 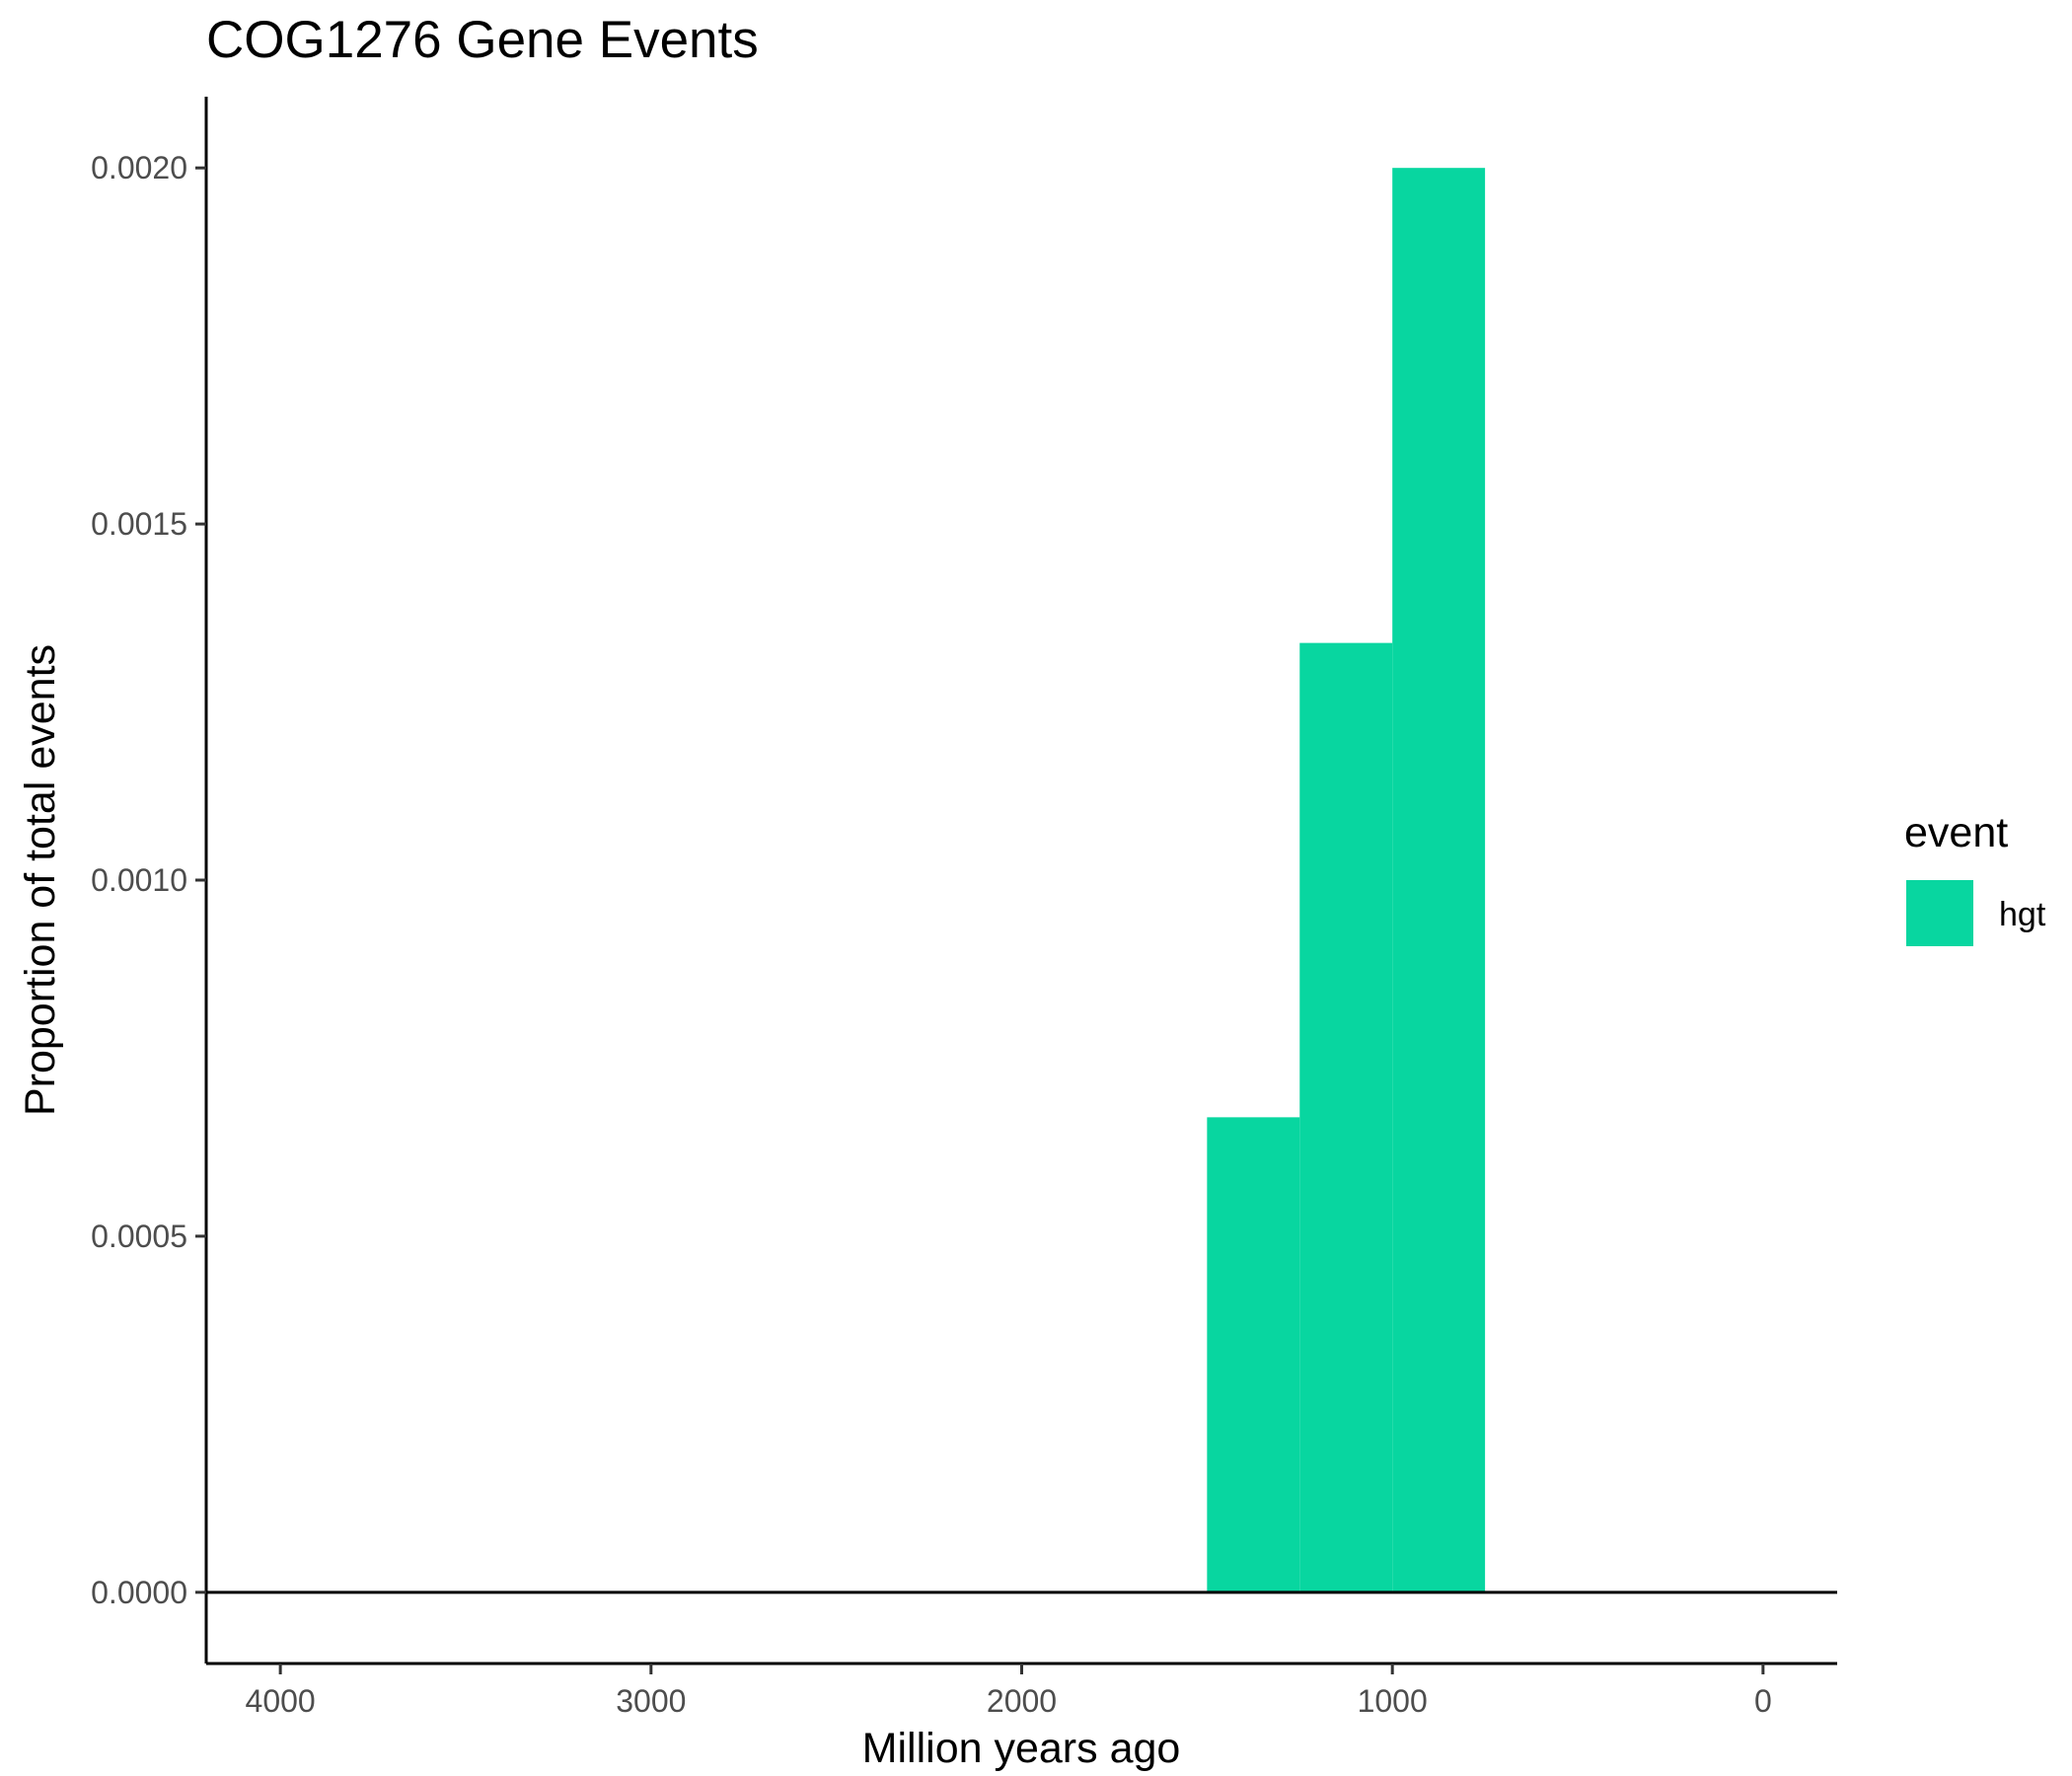 What do you see at coordinates (1940, 913) in the screenshot?
I see `legend-swatch-hgt` at bounding box center [1940, 913].